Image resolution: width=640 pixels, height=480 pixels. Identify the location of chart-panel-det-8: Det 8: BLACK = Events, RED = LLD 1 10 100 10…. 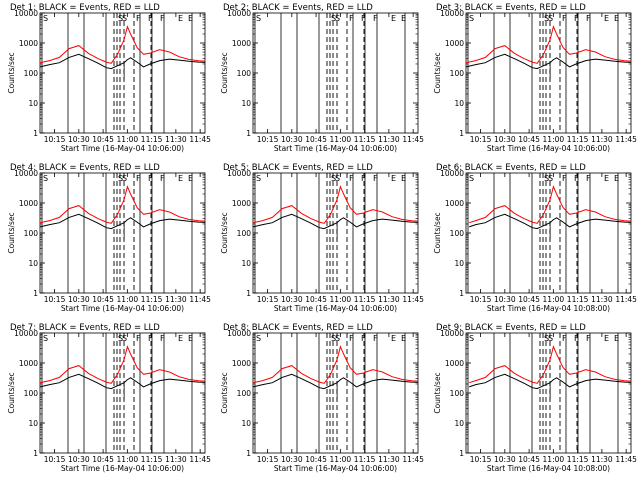
(319, 400).